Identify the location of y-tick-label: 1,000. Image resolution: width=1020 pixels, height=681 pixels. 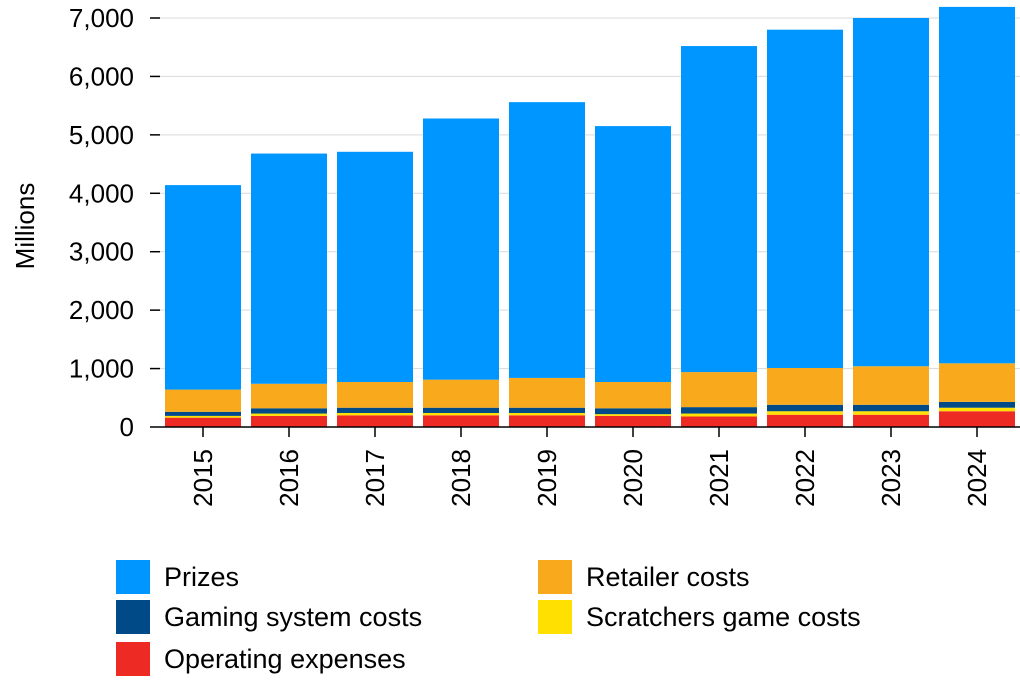
(101, 369).